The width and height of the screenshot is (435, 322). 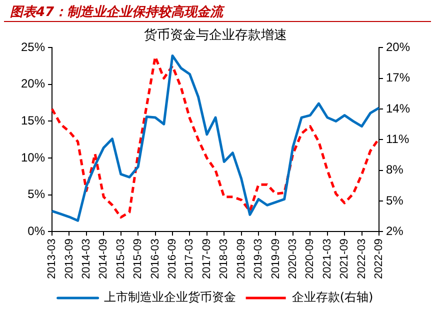 What do you see at coordinates (104, 259) in the screenshot?
I see `x-tick-label: 2014-09` at bounding box center [104, 259].